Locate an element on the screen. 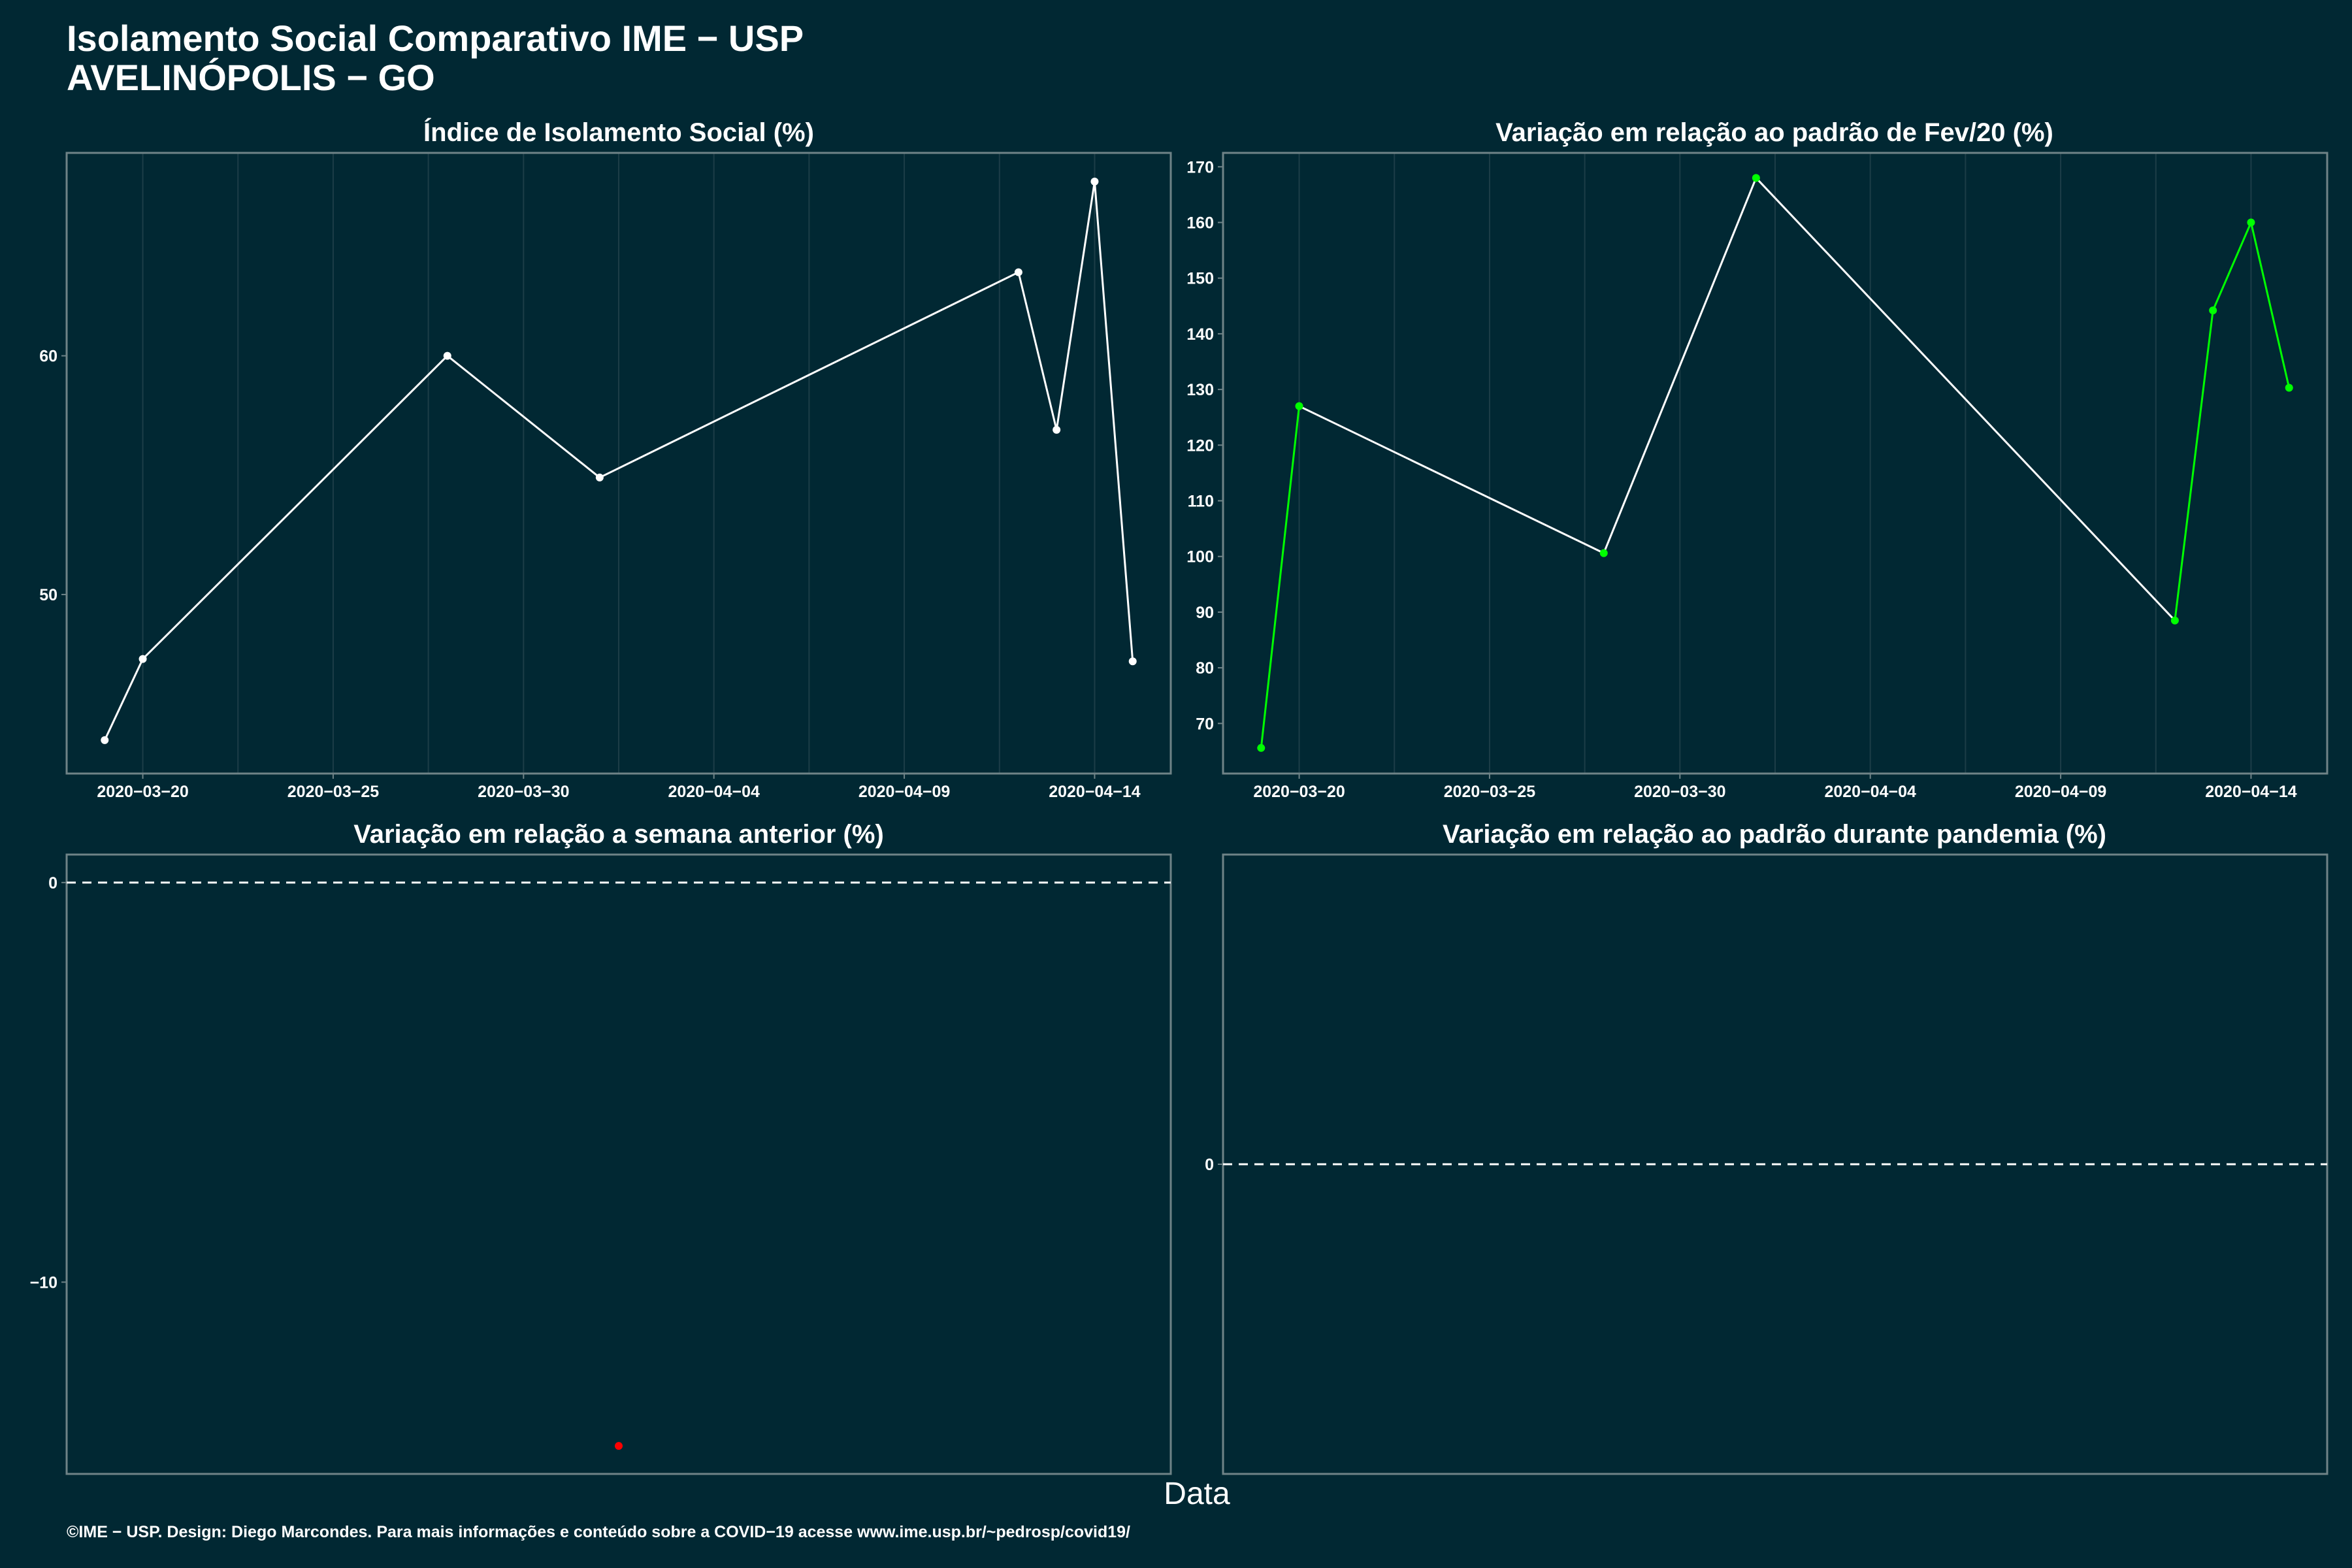 The height and width of the screenshot is (1568, 2352). y-tick-label-10: 170 is located at coordinates (1200, 167).